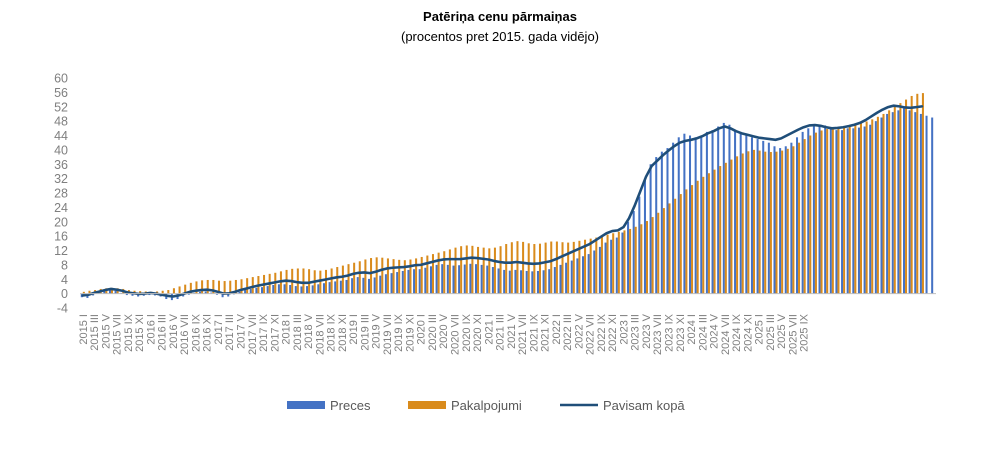 This screenshot has height=451, width=1000. I want to click on x-tick-label: 2019 VII, so click(388, 334).